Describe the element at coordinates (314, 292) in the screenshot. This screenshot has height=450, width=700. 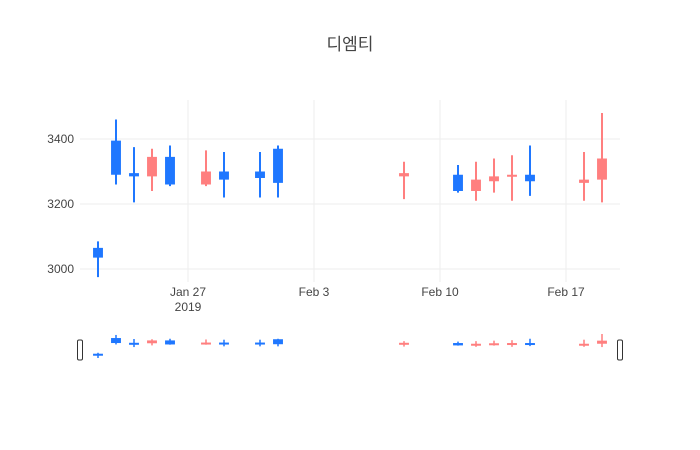
I see `x-tick-label: Feb 3` at that location.